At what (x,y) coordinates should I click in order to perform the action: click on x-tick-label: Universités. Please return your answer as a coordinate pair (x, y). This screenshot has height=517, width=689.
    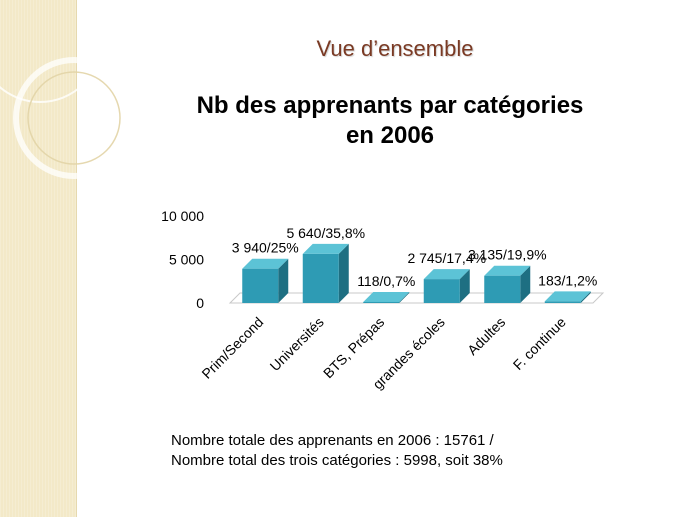
    Looking at the image, I should click on (297, 344).